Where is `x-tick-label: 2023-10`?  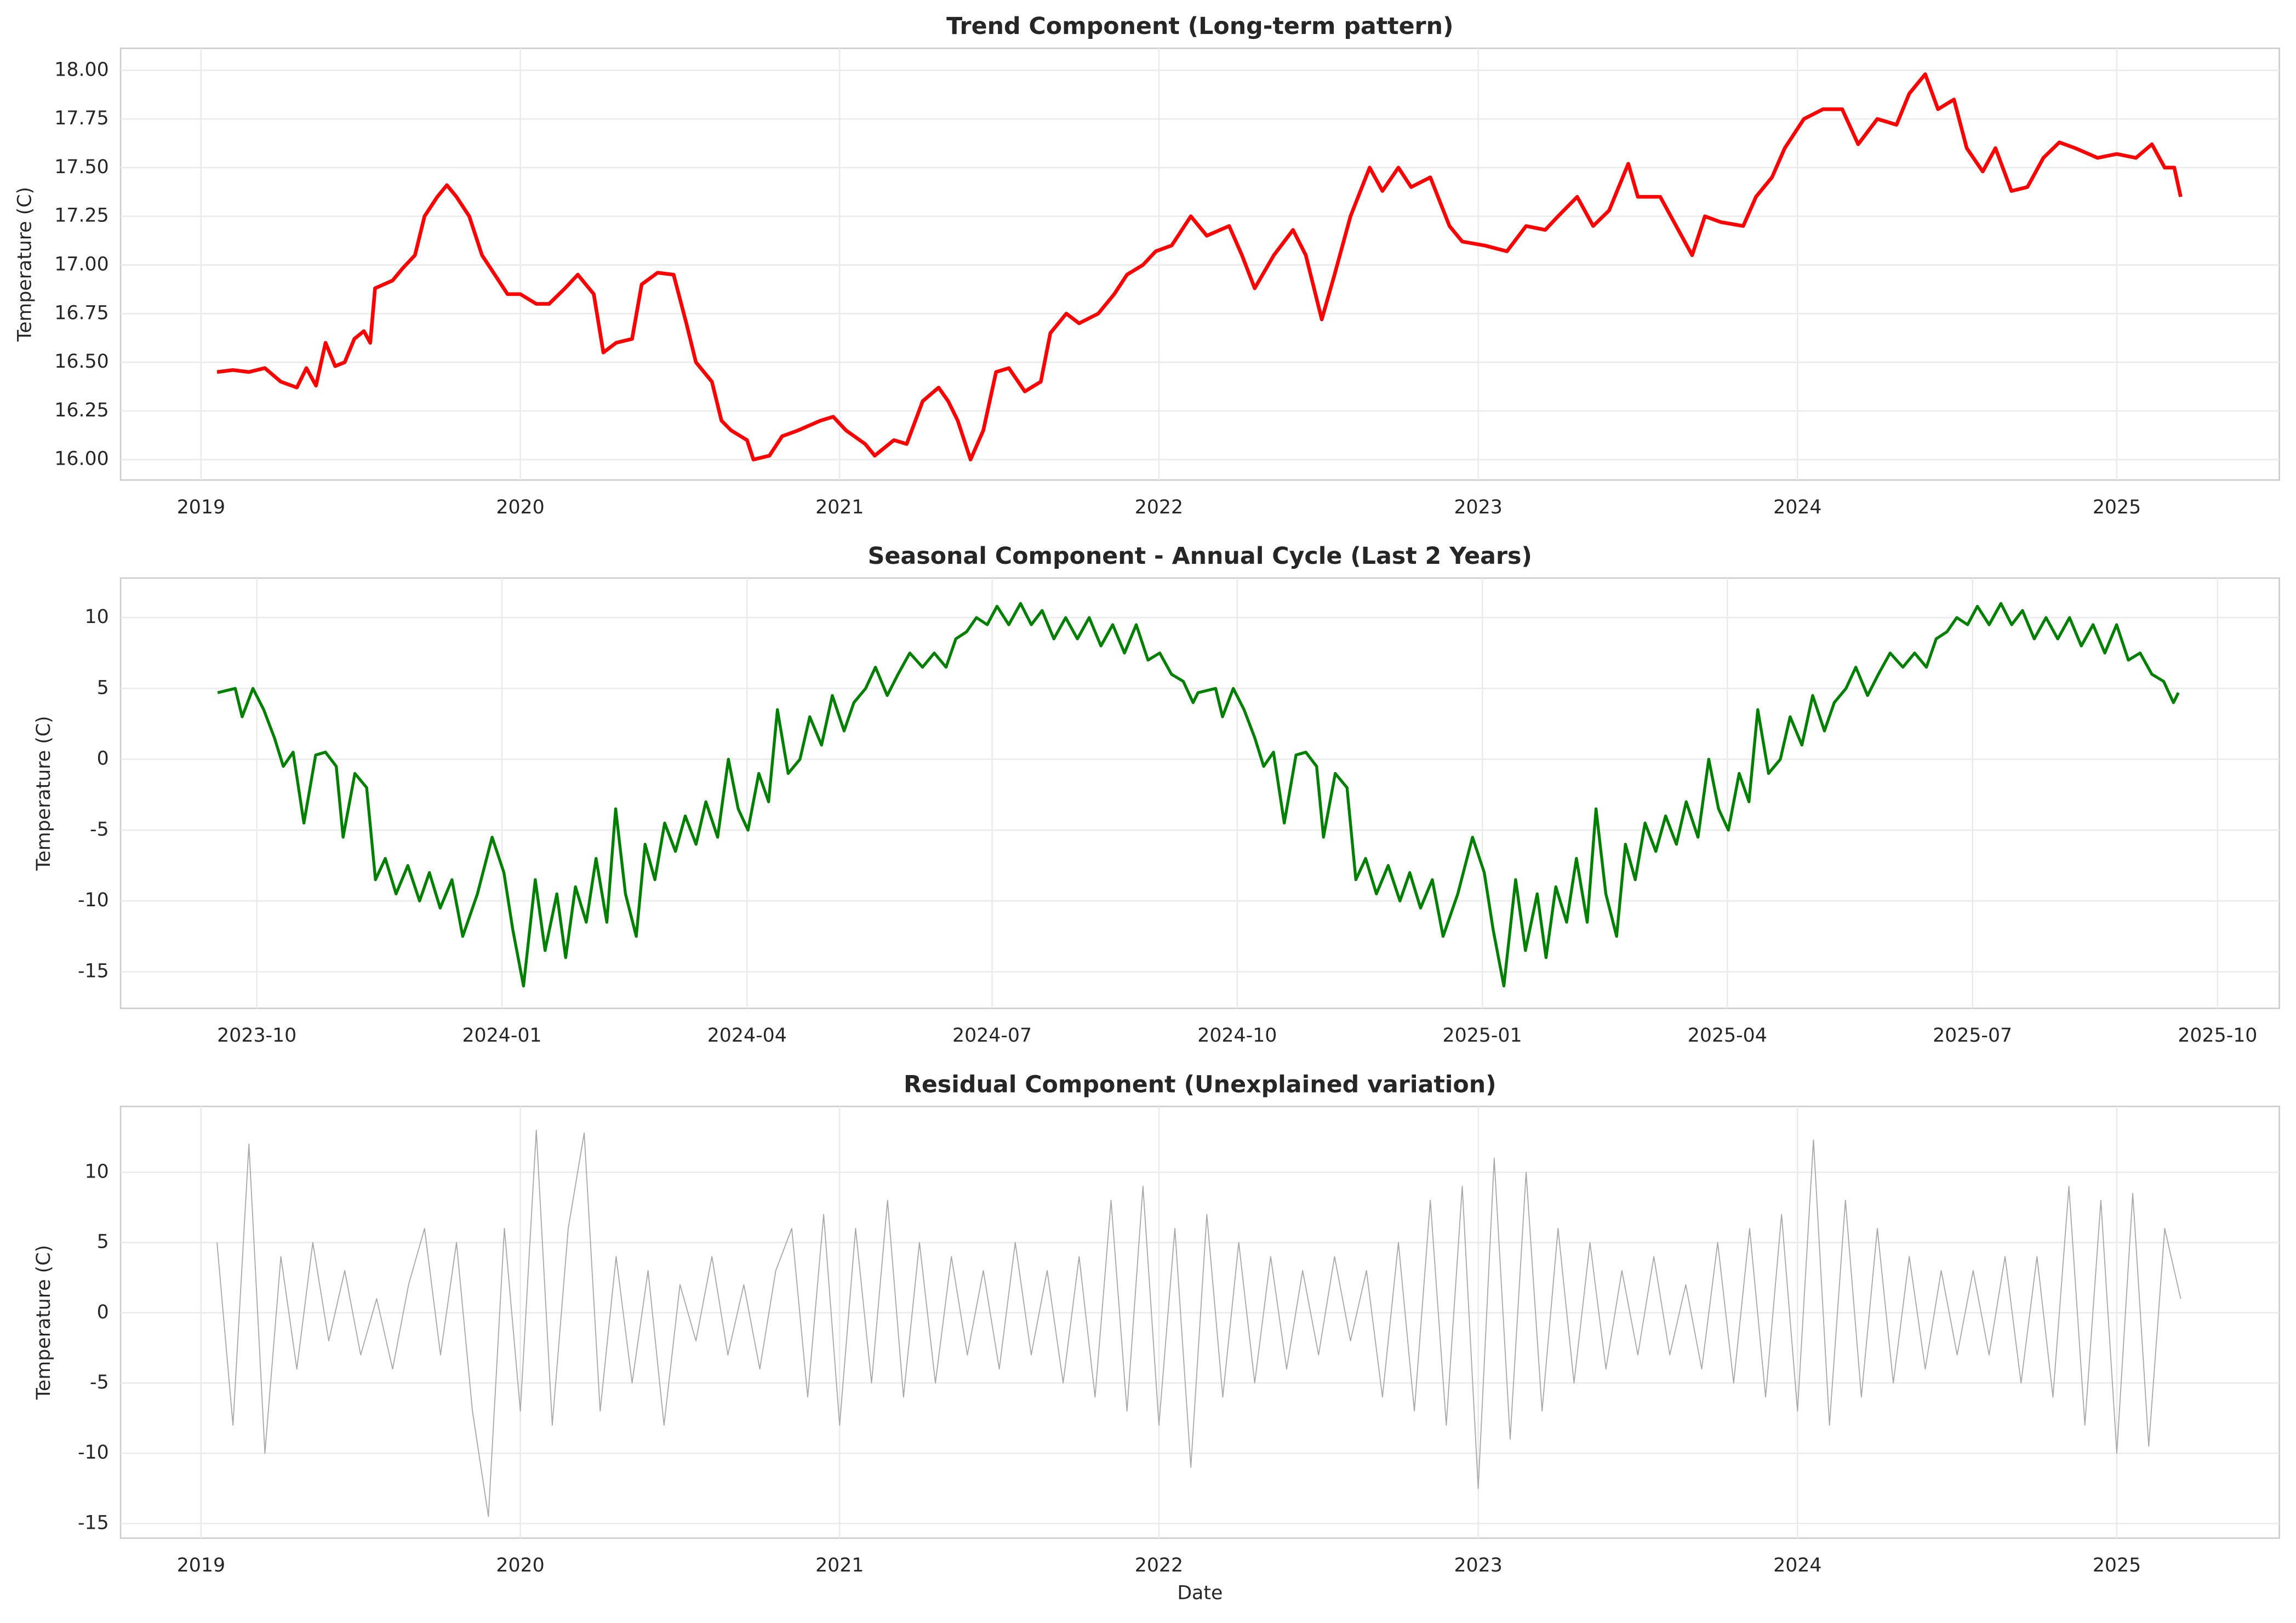 x-tick-label: 2023-10 is located at coordinates (256, 1036).